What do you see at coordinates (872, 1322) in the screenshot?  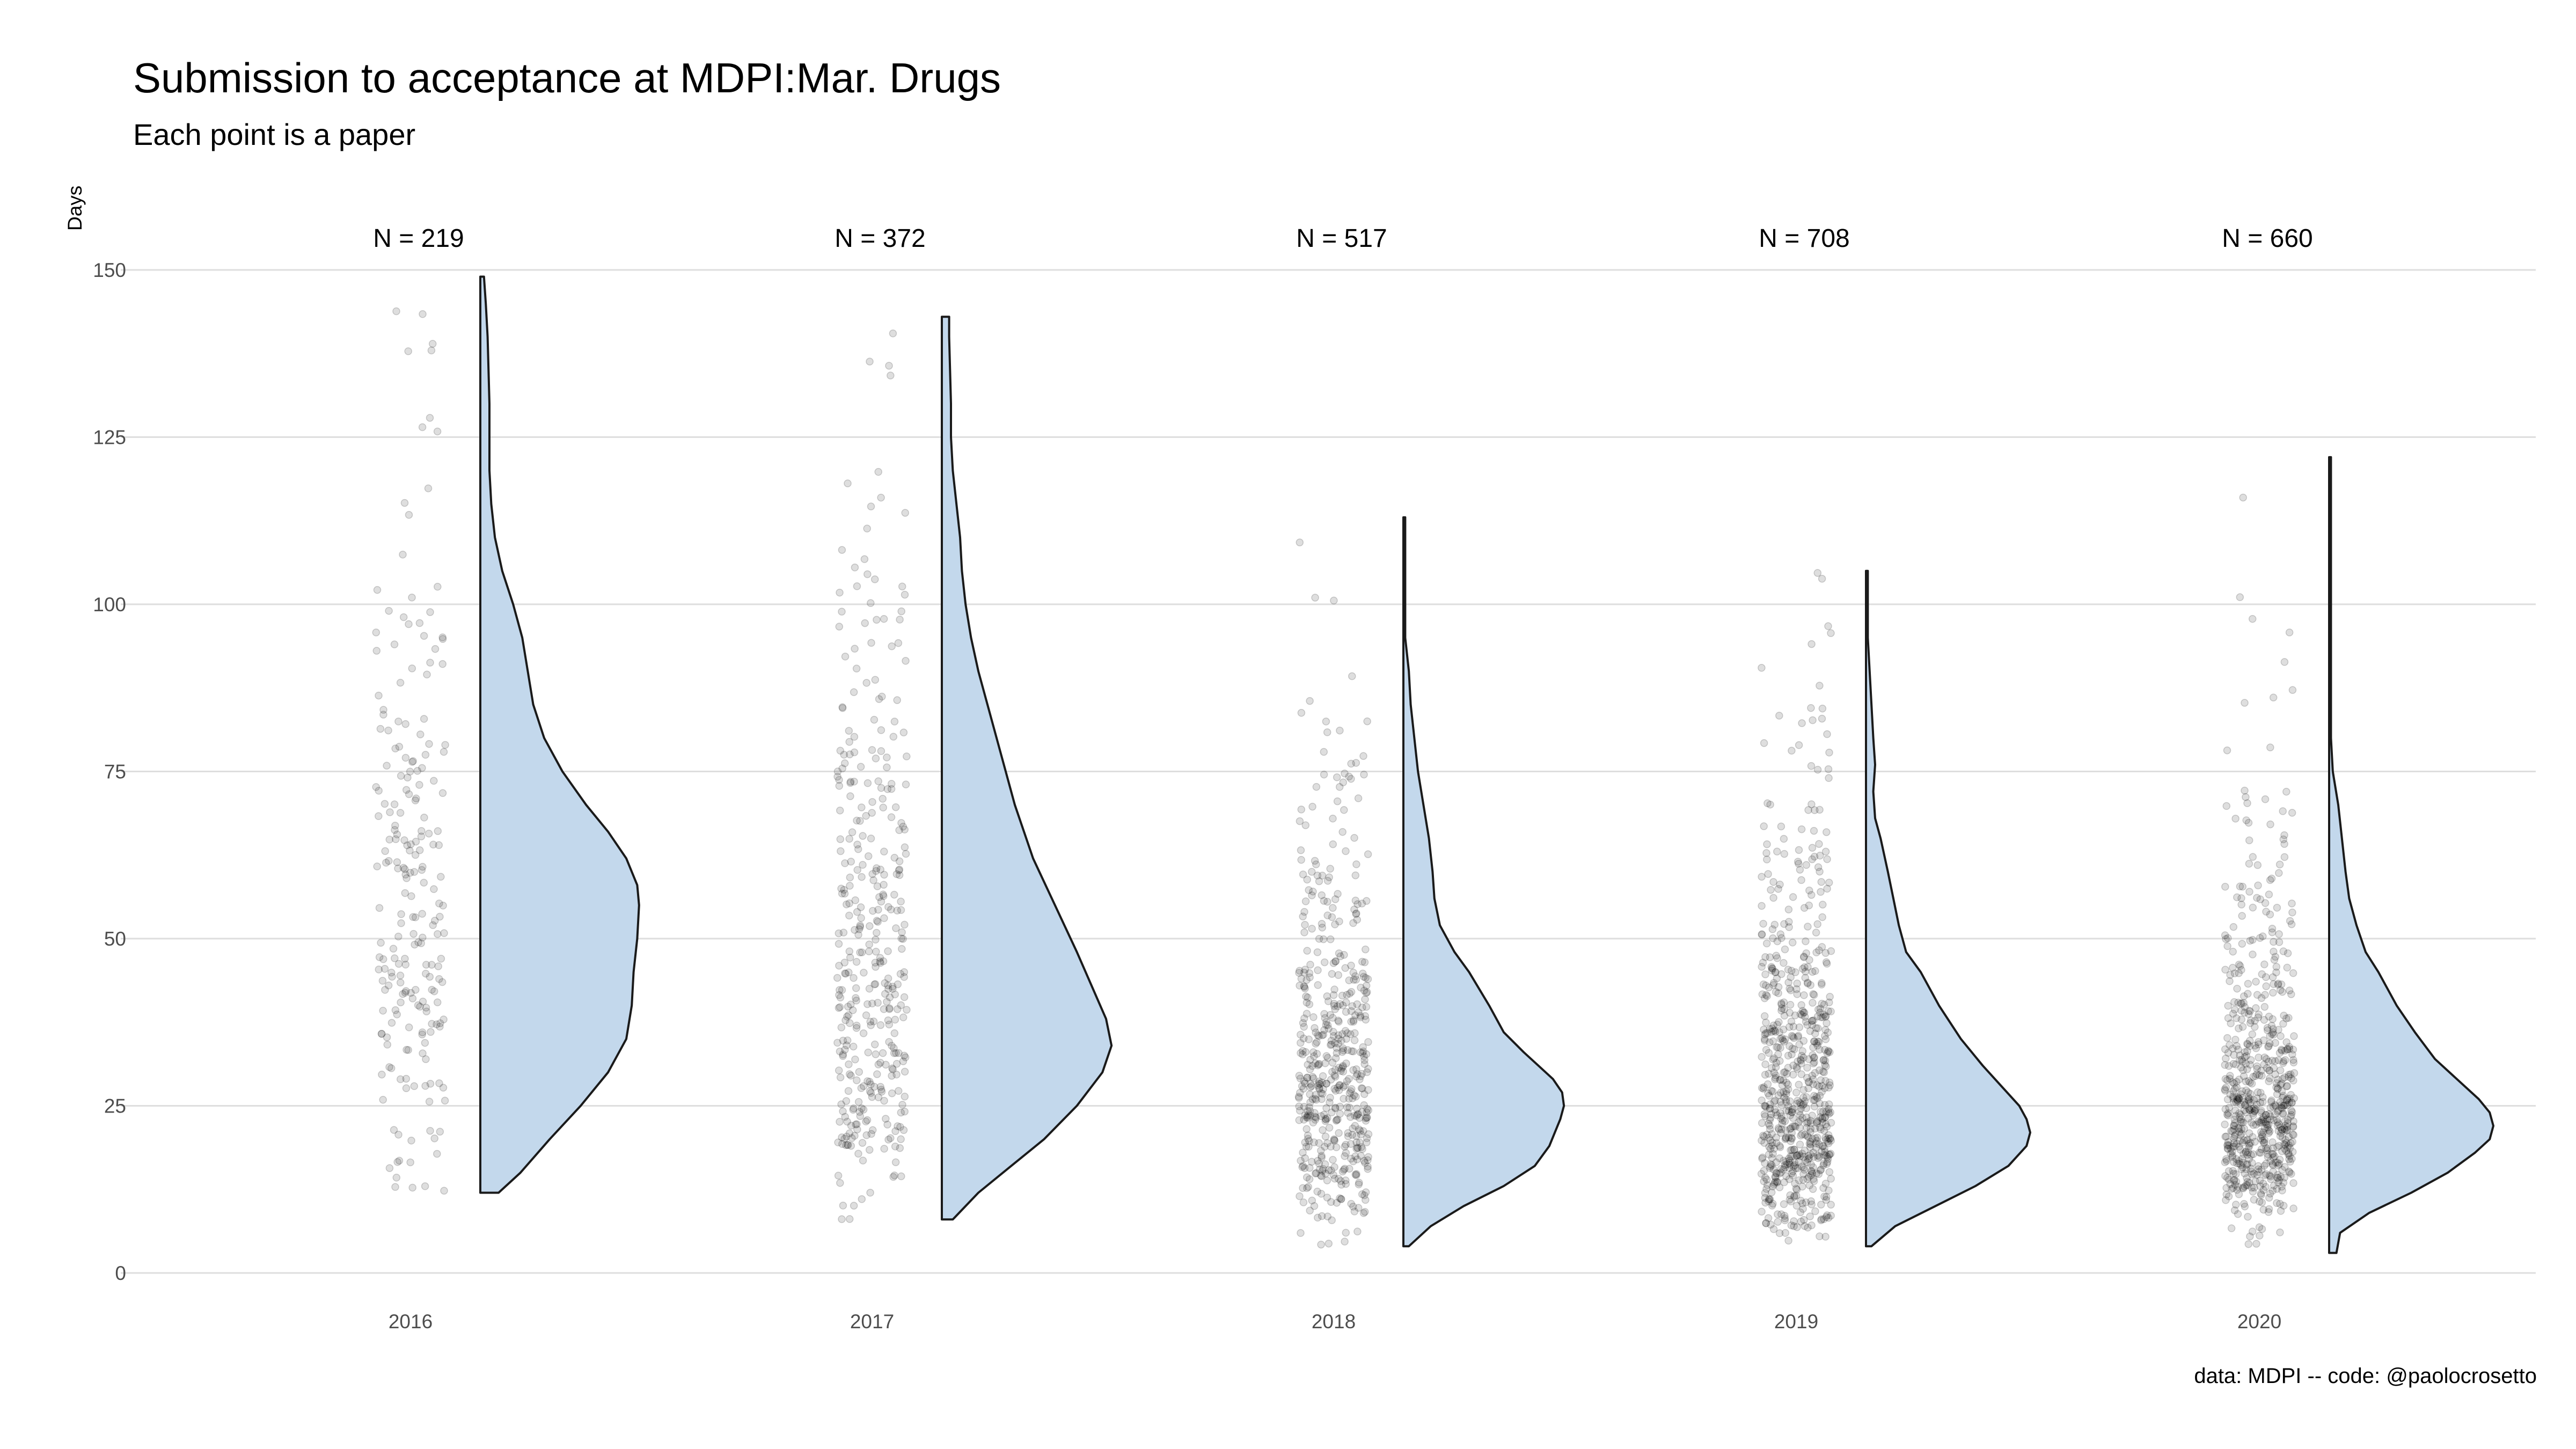 I see `x-tick-label-2017: 2017` at bounding box center [872, 1322].